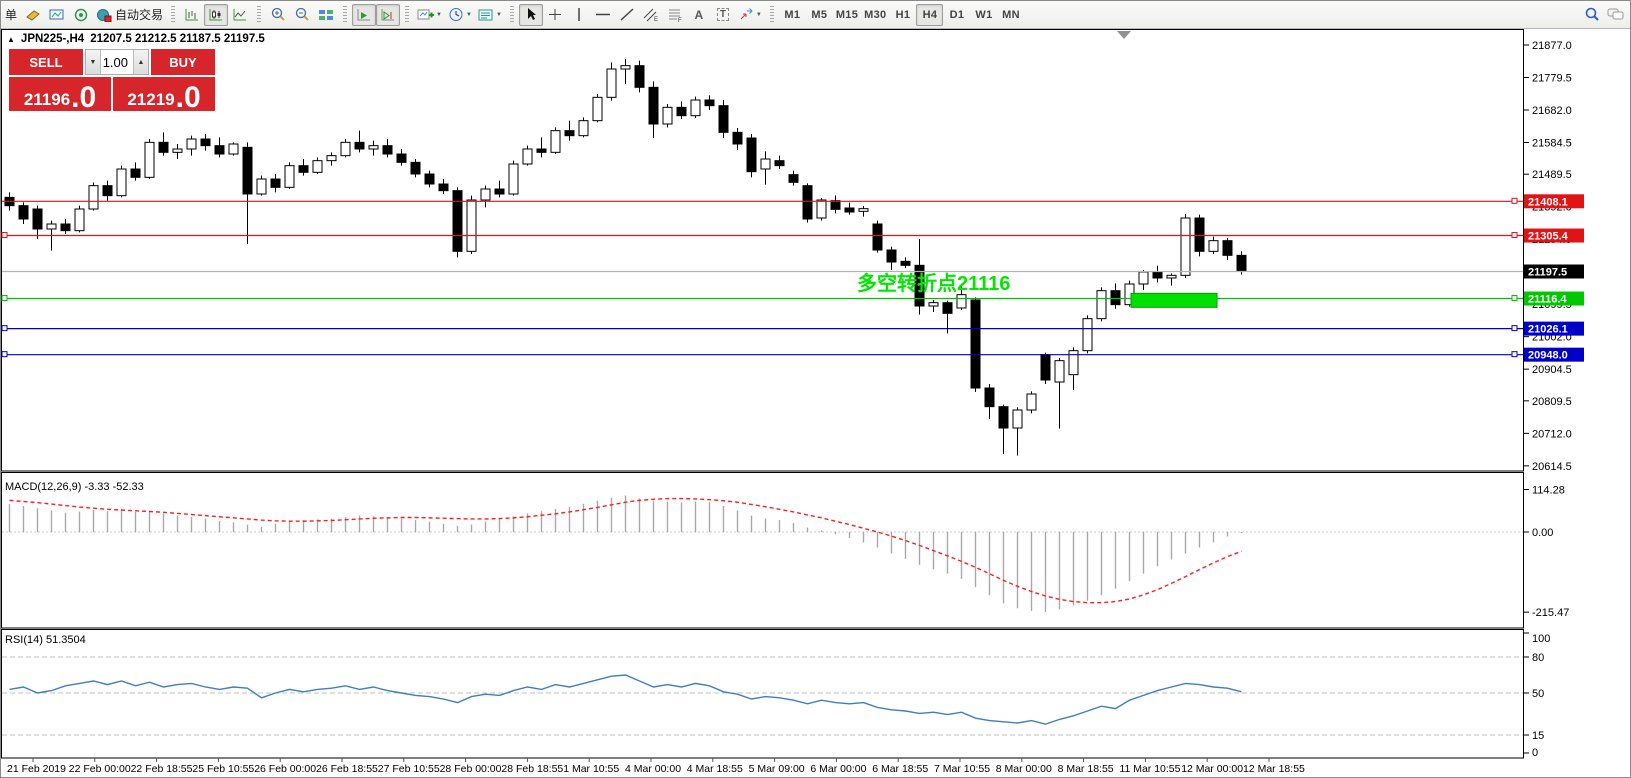 The width and height of the screenshot is (1631, 778). I want to click on text-icon: A, so click(699, 15).